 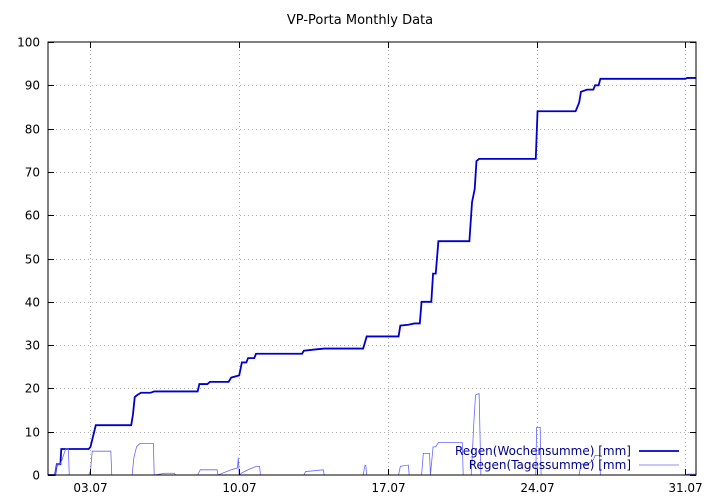 What do you see at coordinates (685, 488) in the screenshot?
I see `x-tick-label: 31.07` at bounding box center [685, 488].